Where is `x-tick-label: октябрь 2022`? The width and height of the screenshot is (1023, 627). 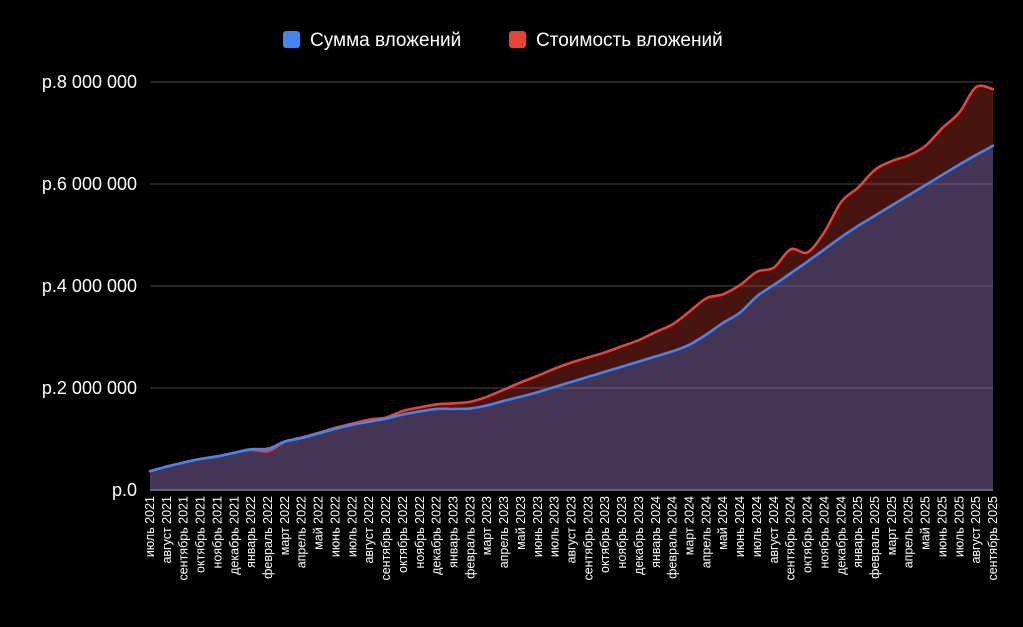 x-tick-label: октябрь 2022 is located at coordinates (403, 534).